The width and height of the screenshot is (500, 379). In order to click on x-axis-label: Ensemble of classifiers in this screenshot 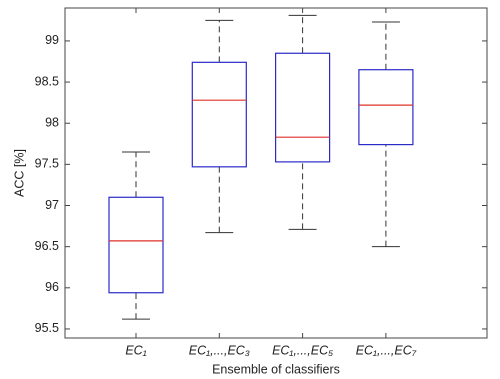, I will do `click(276, 369)`.